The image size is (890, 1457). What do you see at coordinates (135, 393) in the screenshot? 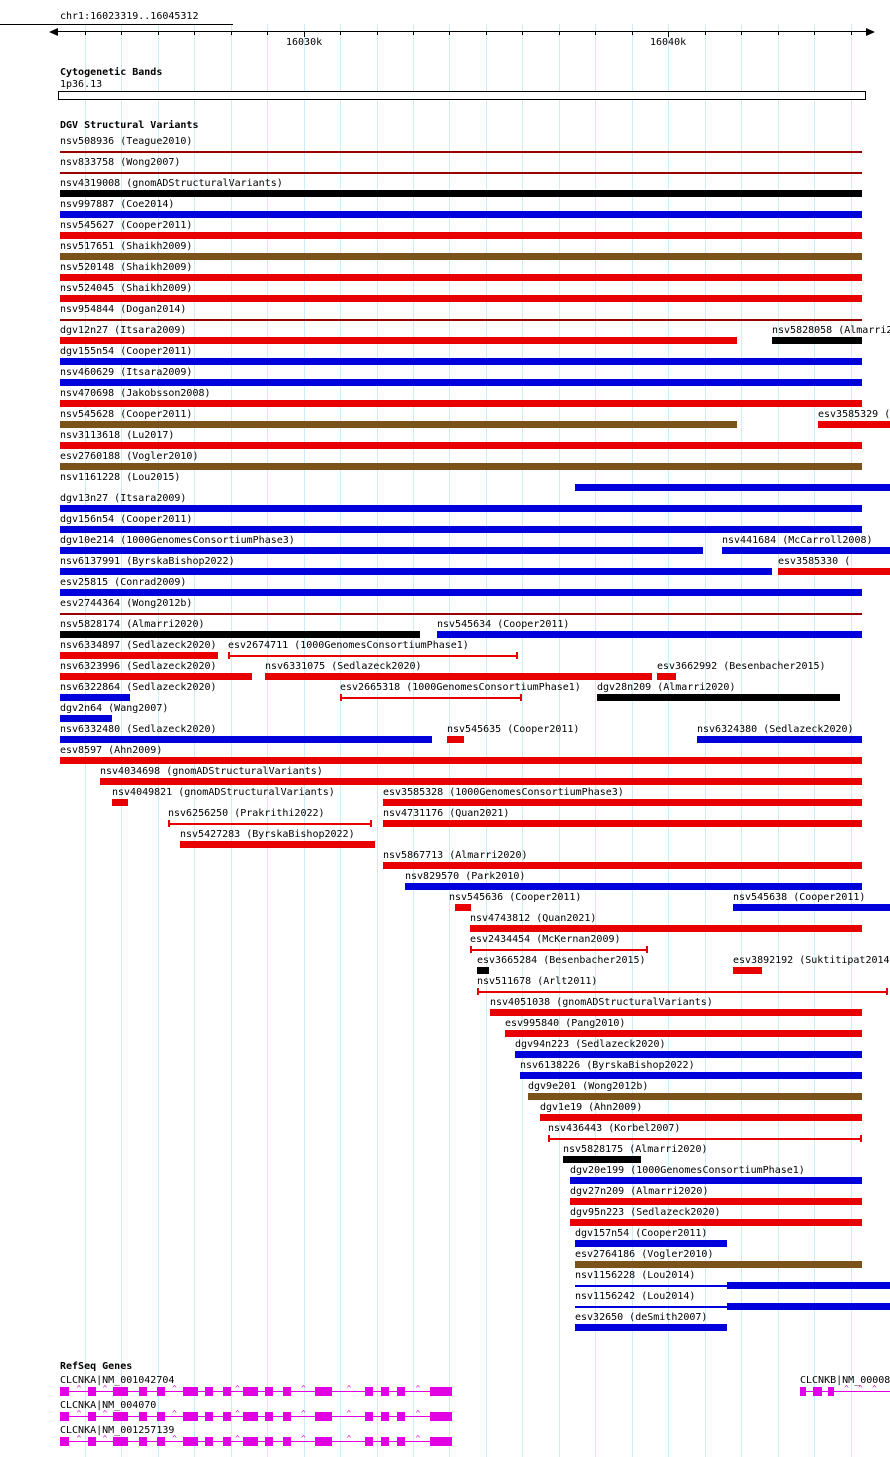
I see `variant-label: nsv470698 (Jakobsson2008)` at bounding box center [135, 393].